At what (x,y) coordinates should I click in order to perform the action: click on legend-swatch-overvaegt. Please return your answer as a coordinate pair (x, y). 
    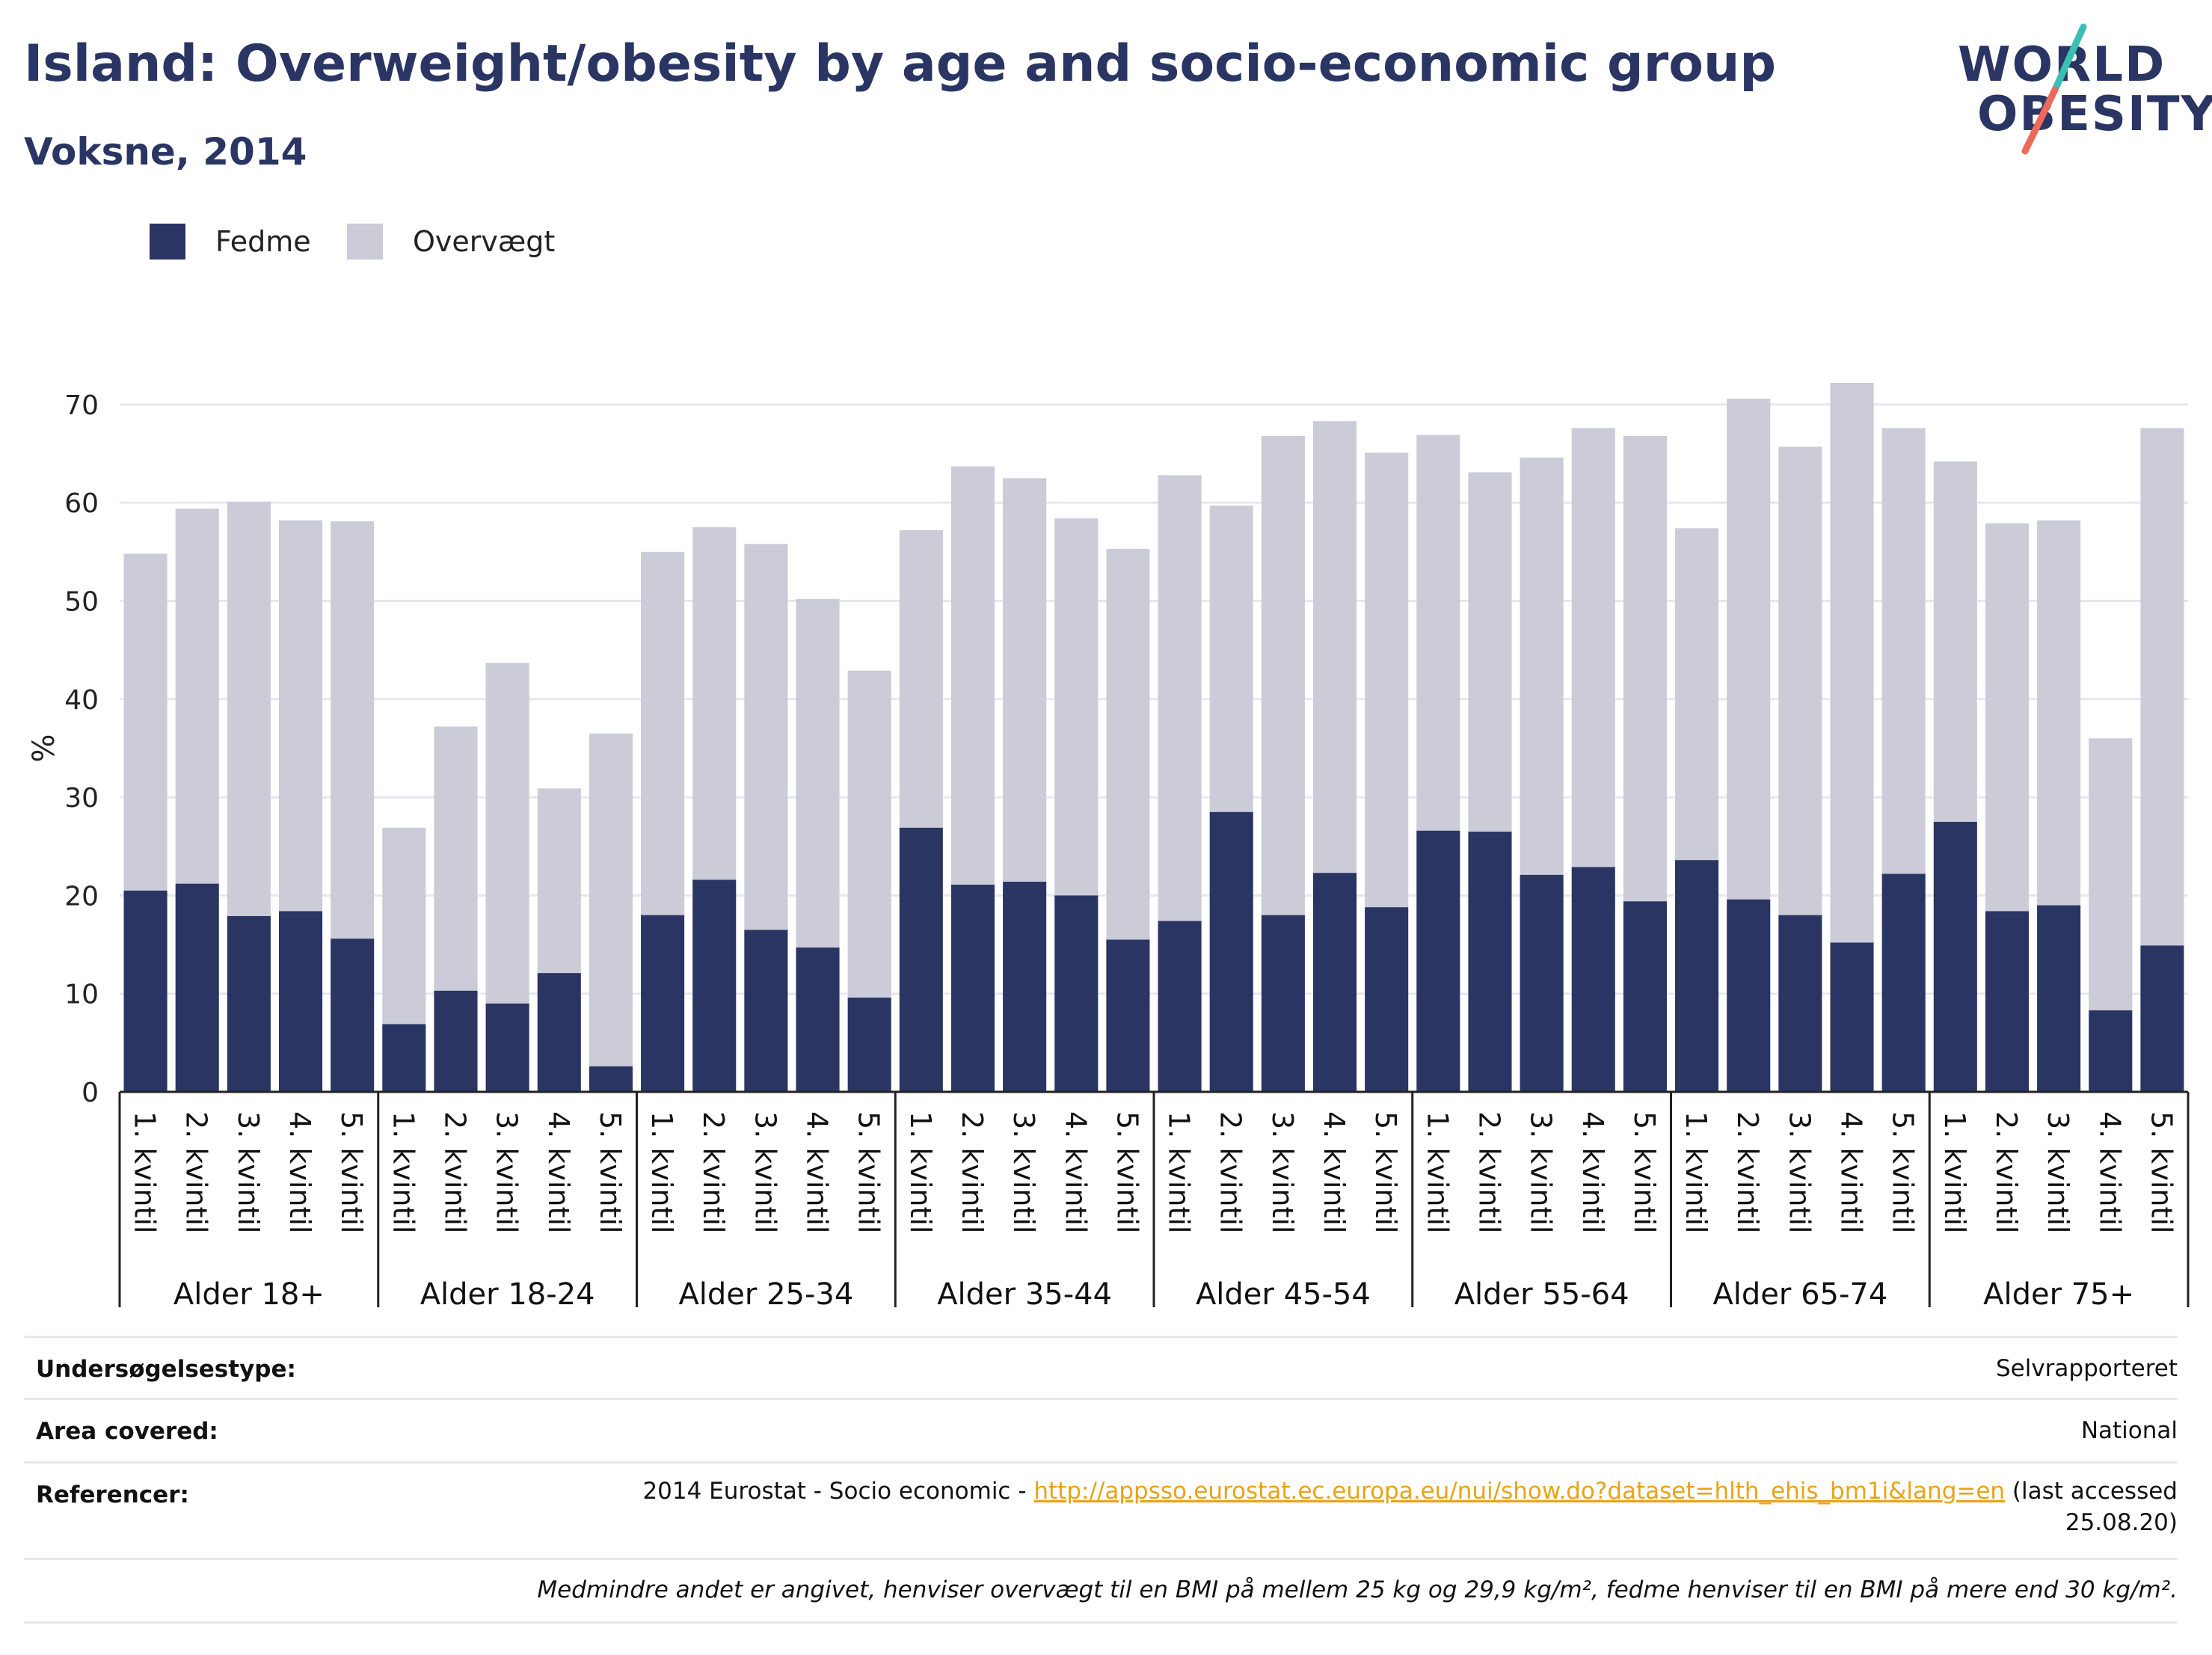
    Looking at the image, I should click on (365, 242).